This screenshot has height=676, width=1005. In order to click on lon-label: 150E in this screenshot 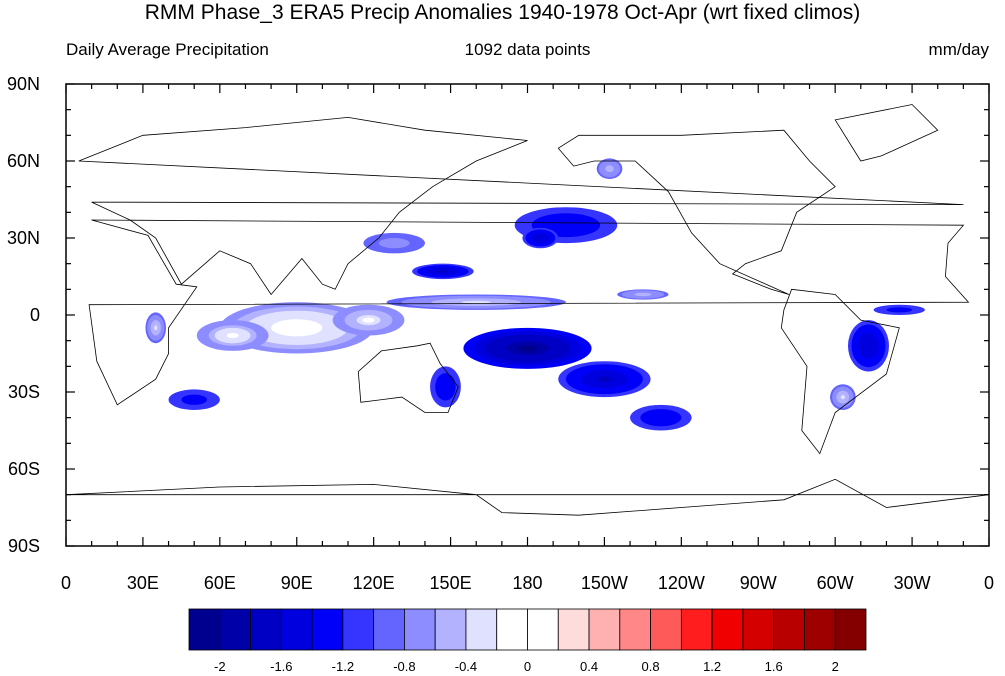, I will do `click(450, 583)`.